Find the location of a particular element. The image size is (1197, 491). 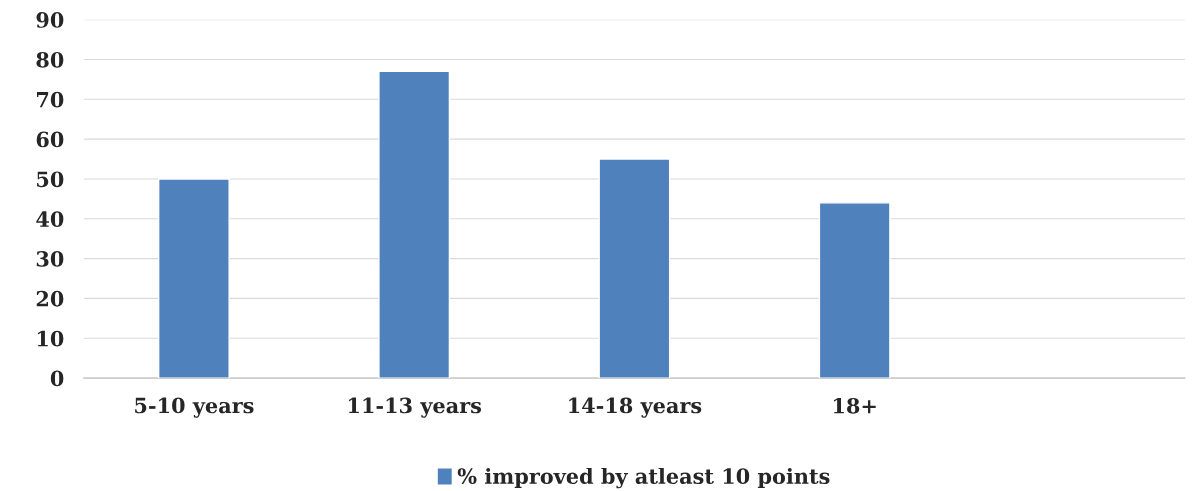

y-tick-label: 60 is located at coordinates (50, 139).